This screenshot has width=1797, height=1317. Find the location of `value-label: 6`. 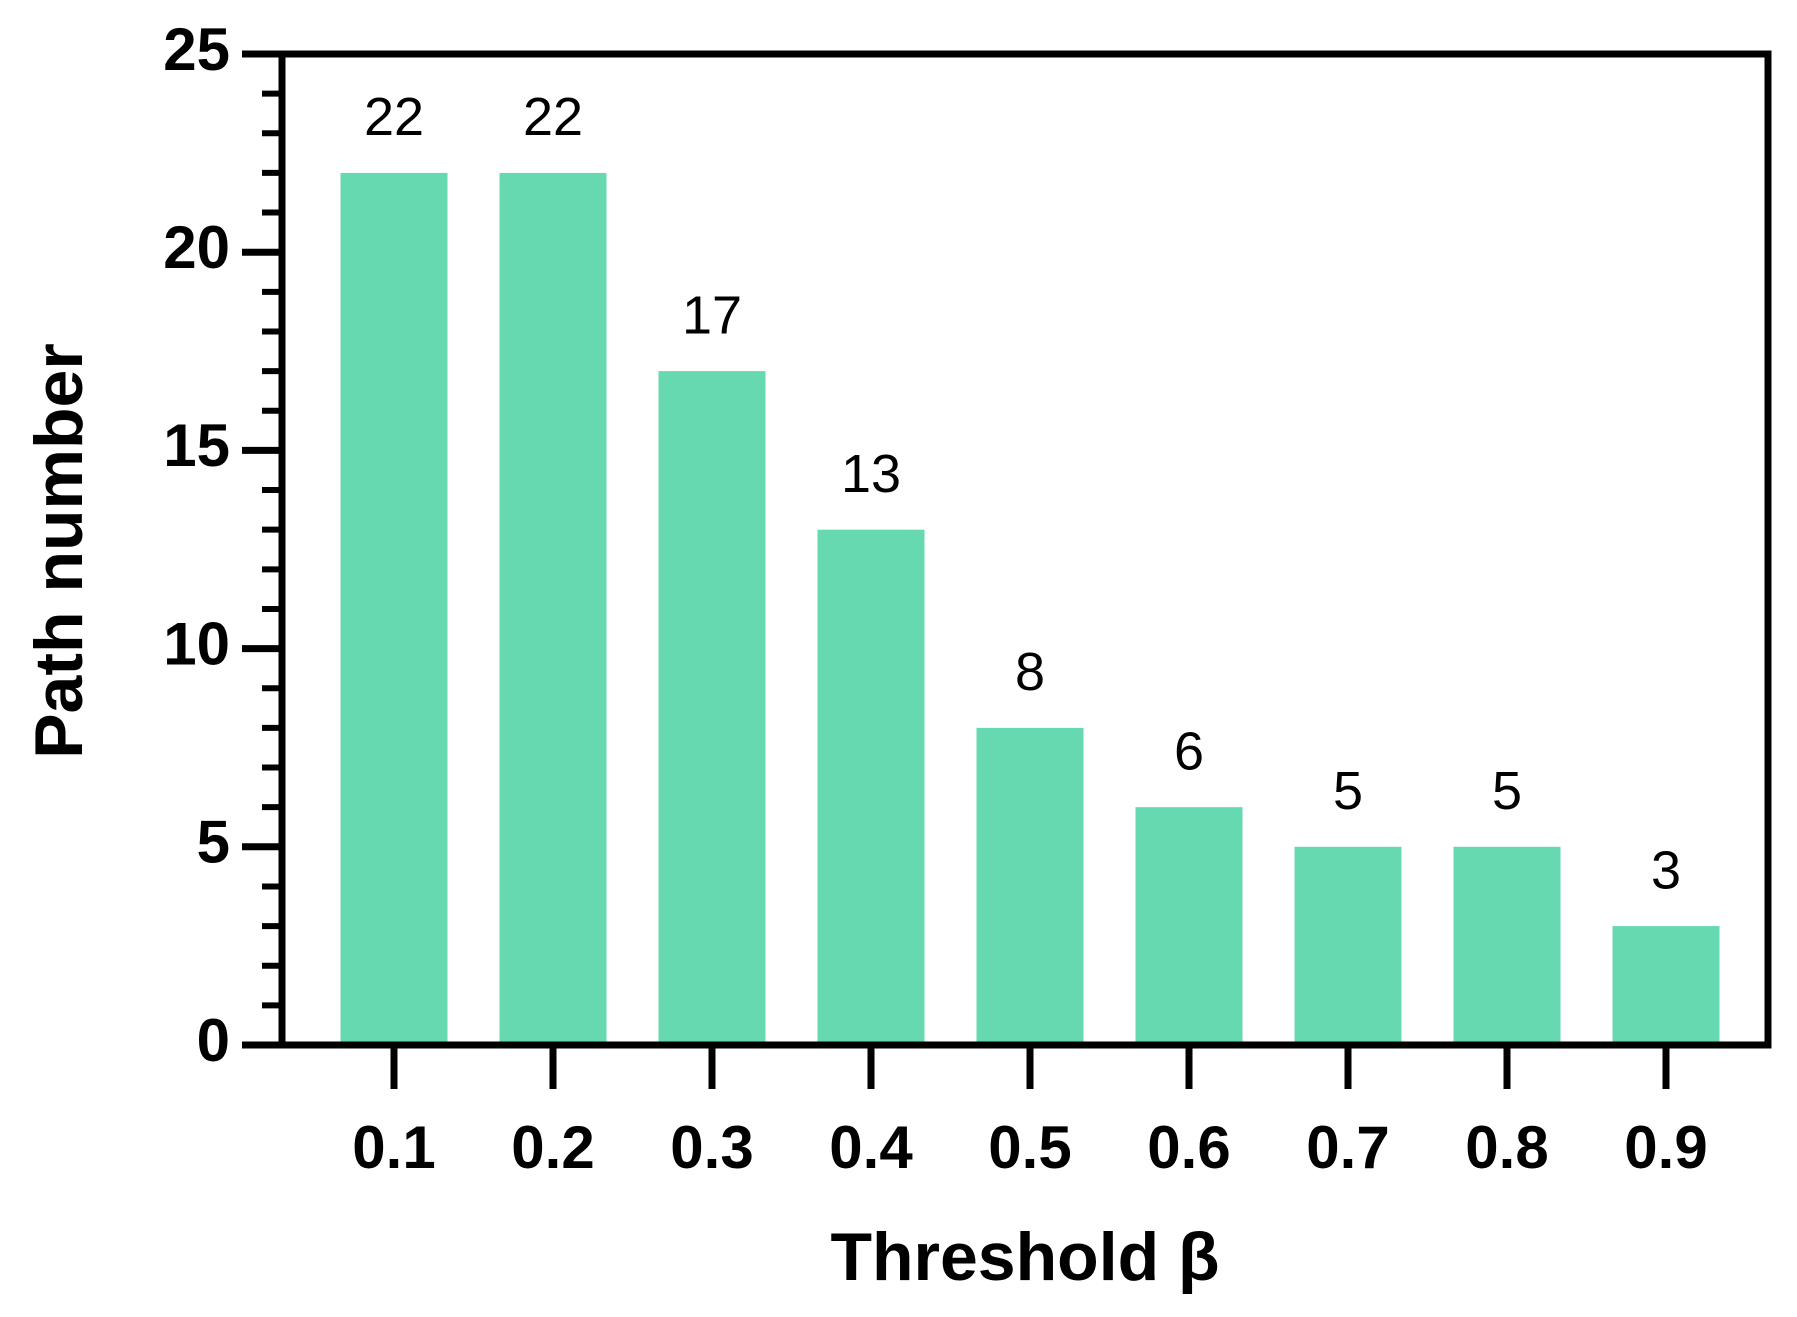

value-label: 6 is located at coordinates (1189, 751).